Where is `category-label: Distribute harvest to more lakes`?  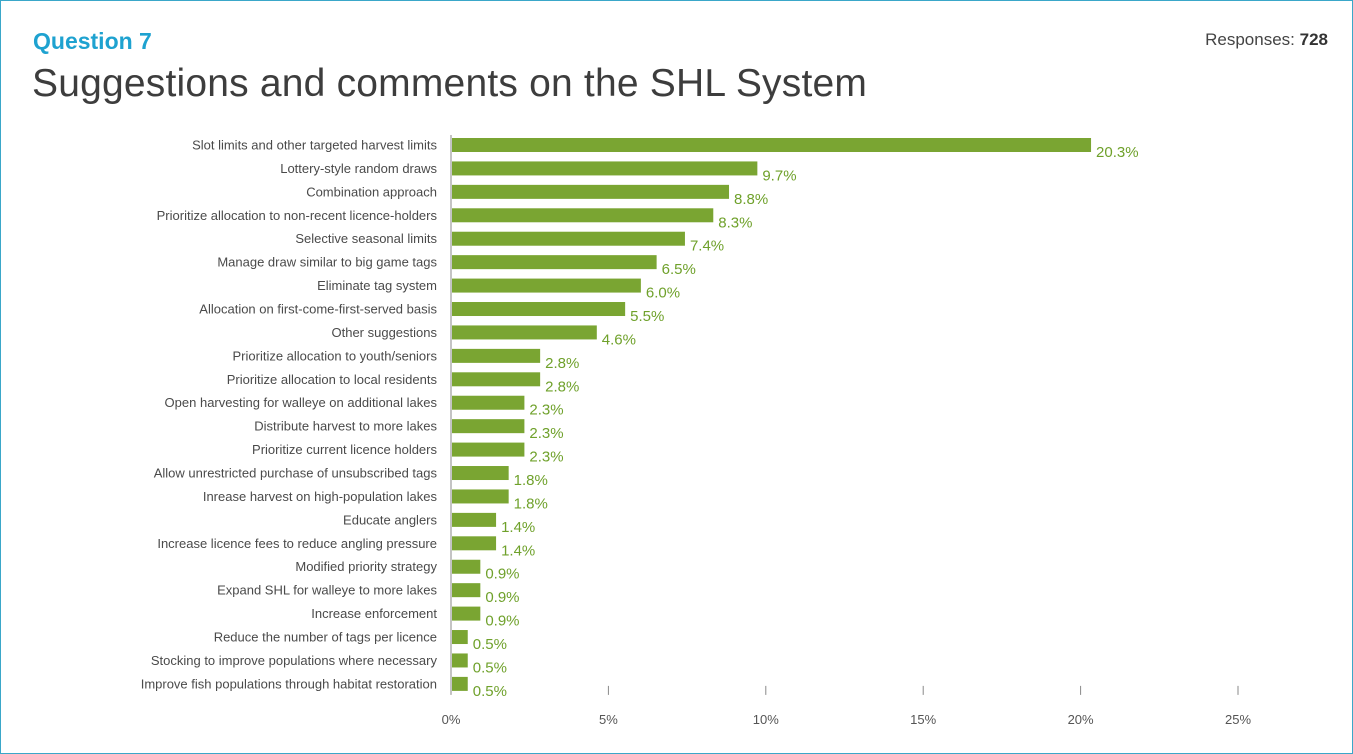 category-label: Distribute harvest to more lakes is located at coordinates (345, 426).